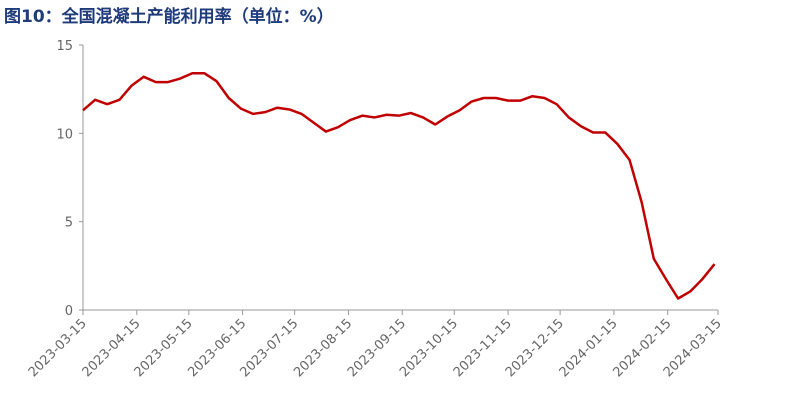 This screenshot has width=785, height=400. Describe the element at coordinates (64, 46) in the screenshot. I see `y-tick-label: 15` at that location.